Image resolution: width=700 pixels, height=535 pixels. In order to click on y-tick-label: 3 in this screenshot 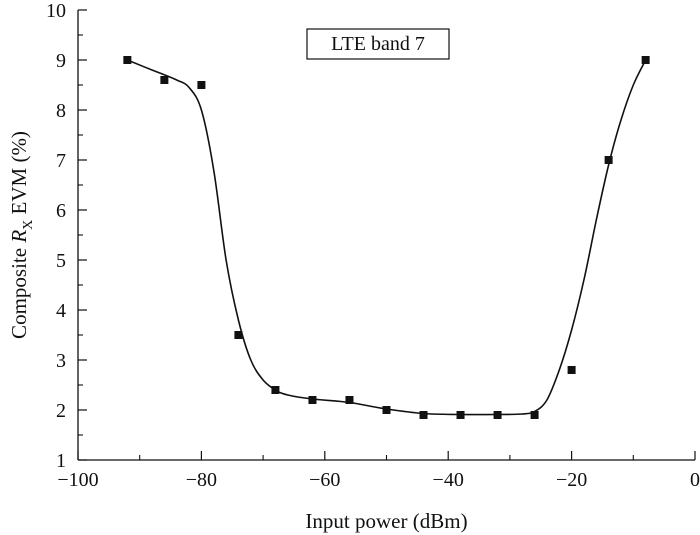, I will do `click(61, 361)`.